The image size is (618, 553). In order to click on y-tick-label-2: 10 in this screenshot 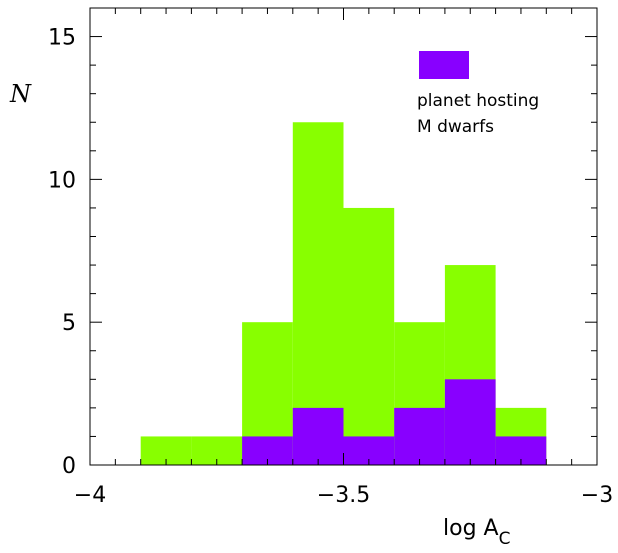, I will do `click(62, 180)`.